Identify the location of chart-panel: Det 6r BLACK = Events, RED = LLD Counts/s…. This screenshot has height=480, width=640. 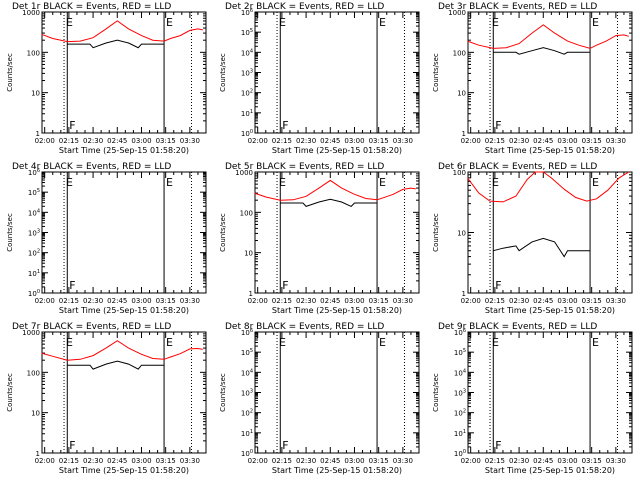
(532, 238).